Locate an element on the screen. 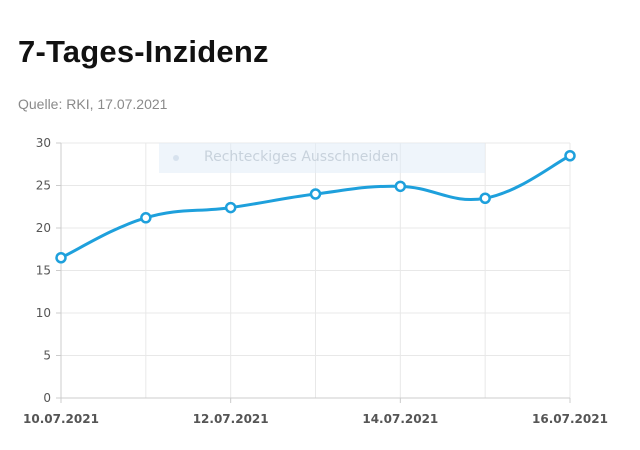 This screenshot has width=640, height=450. y-tick-label: 25 is located at coordinates (43, 186).